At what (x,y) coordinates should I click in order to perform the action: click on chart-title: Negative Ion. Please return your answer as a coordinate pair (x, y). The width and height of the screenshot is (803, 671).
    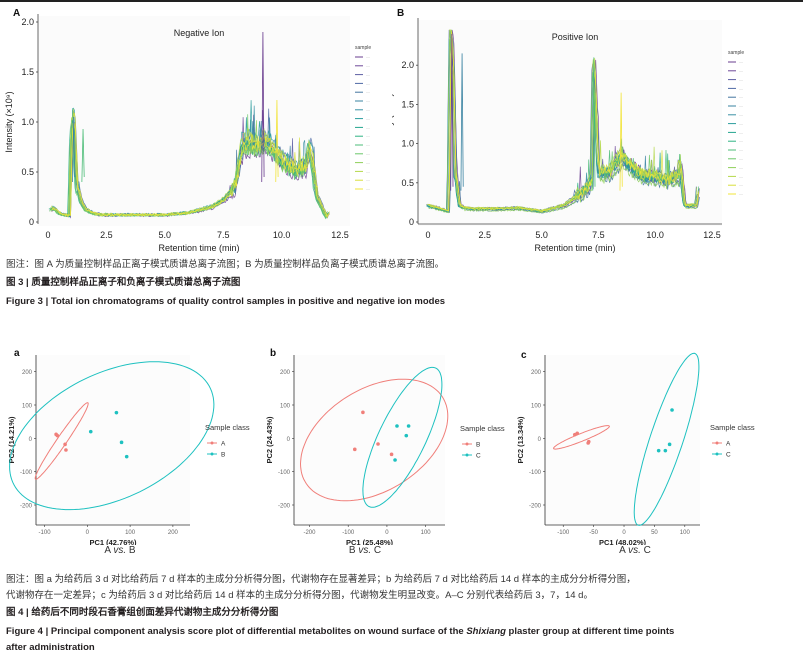
    Looking at the image, I should click on (199, 33).